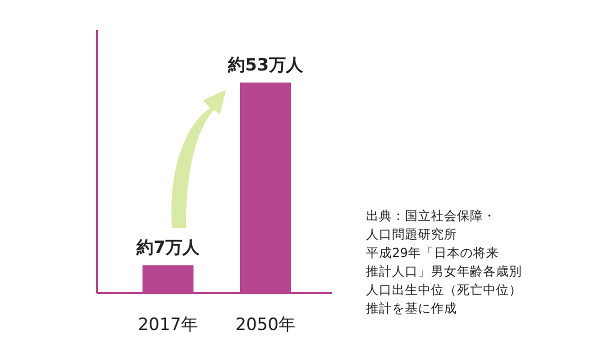 Image resolution: width=615 pixels, height=350 pixels. What do you see at coordinates (411, 308) in the screenshot?
I see `text: 推計を基に作成` at bounding box center [411, 308].